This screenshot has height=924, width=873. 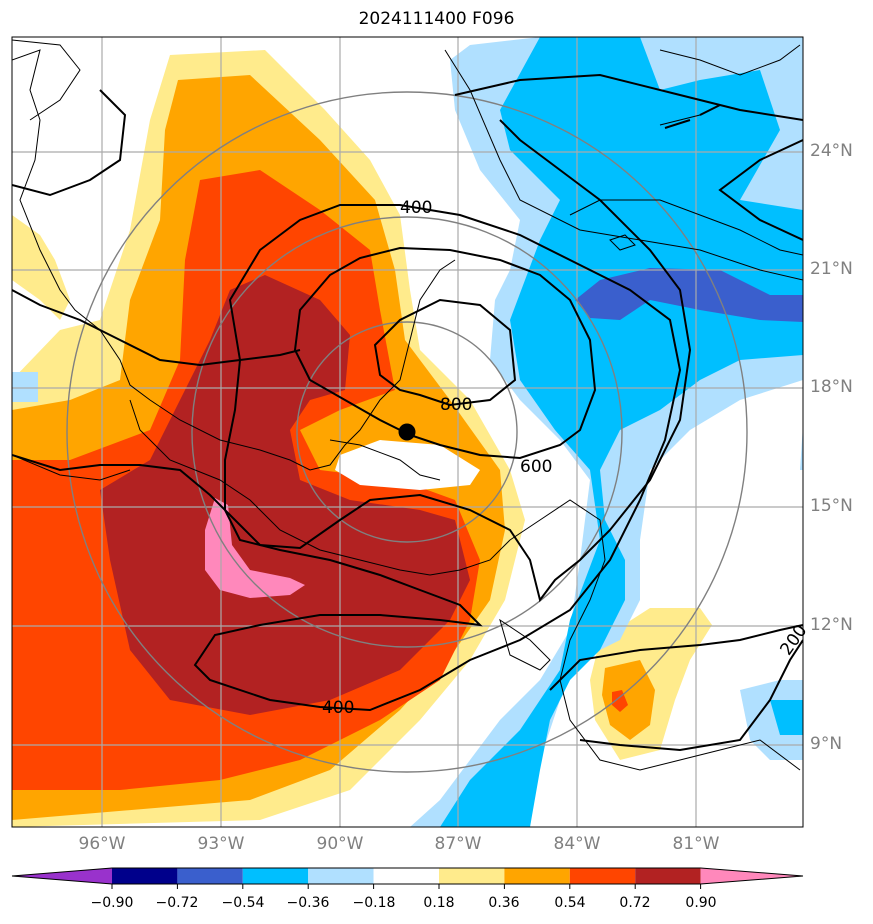 I want to click on colorbar, so click(x=407, y=878).